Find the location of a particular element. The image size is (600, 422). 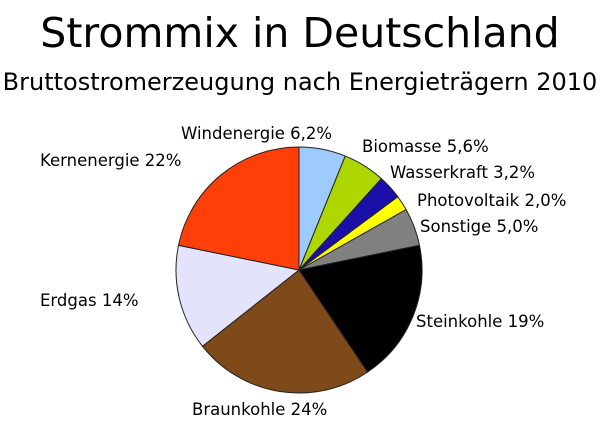

pie-slice-braunkohle is located at coordinates (285, 331).